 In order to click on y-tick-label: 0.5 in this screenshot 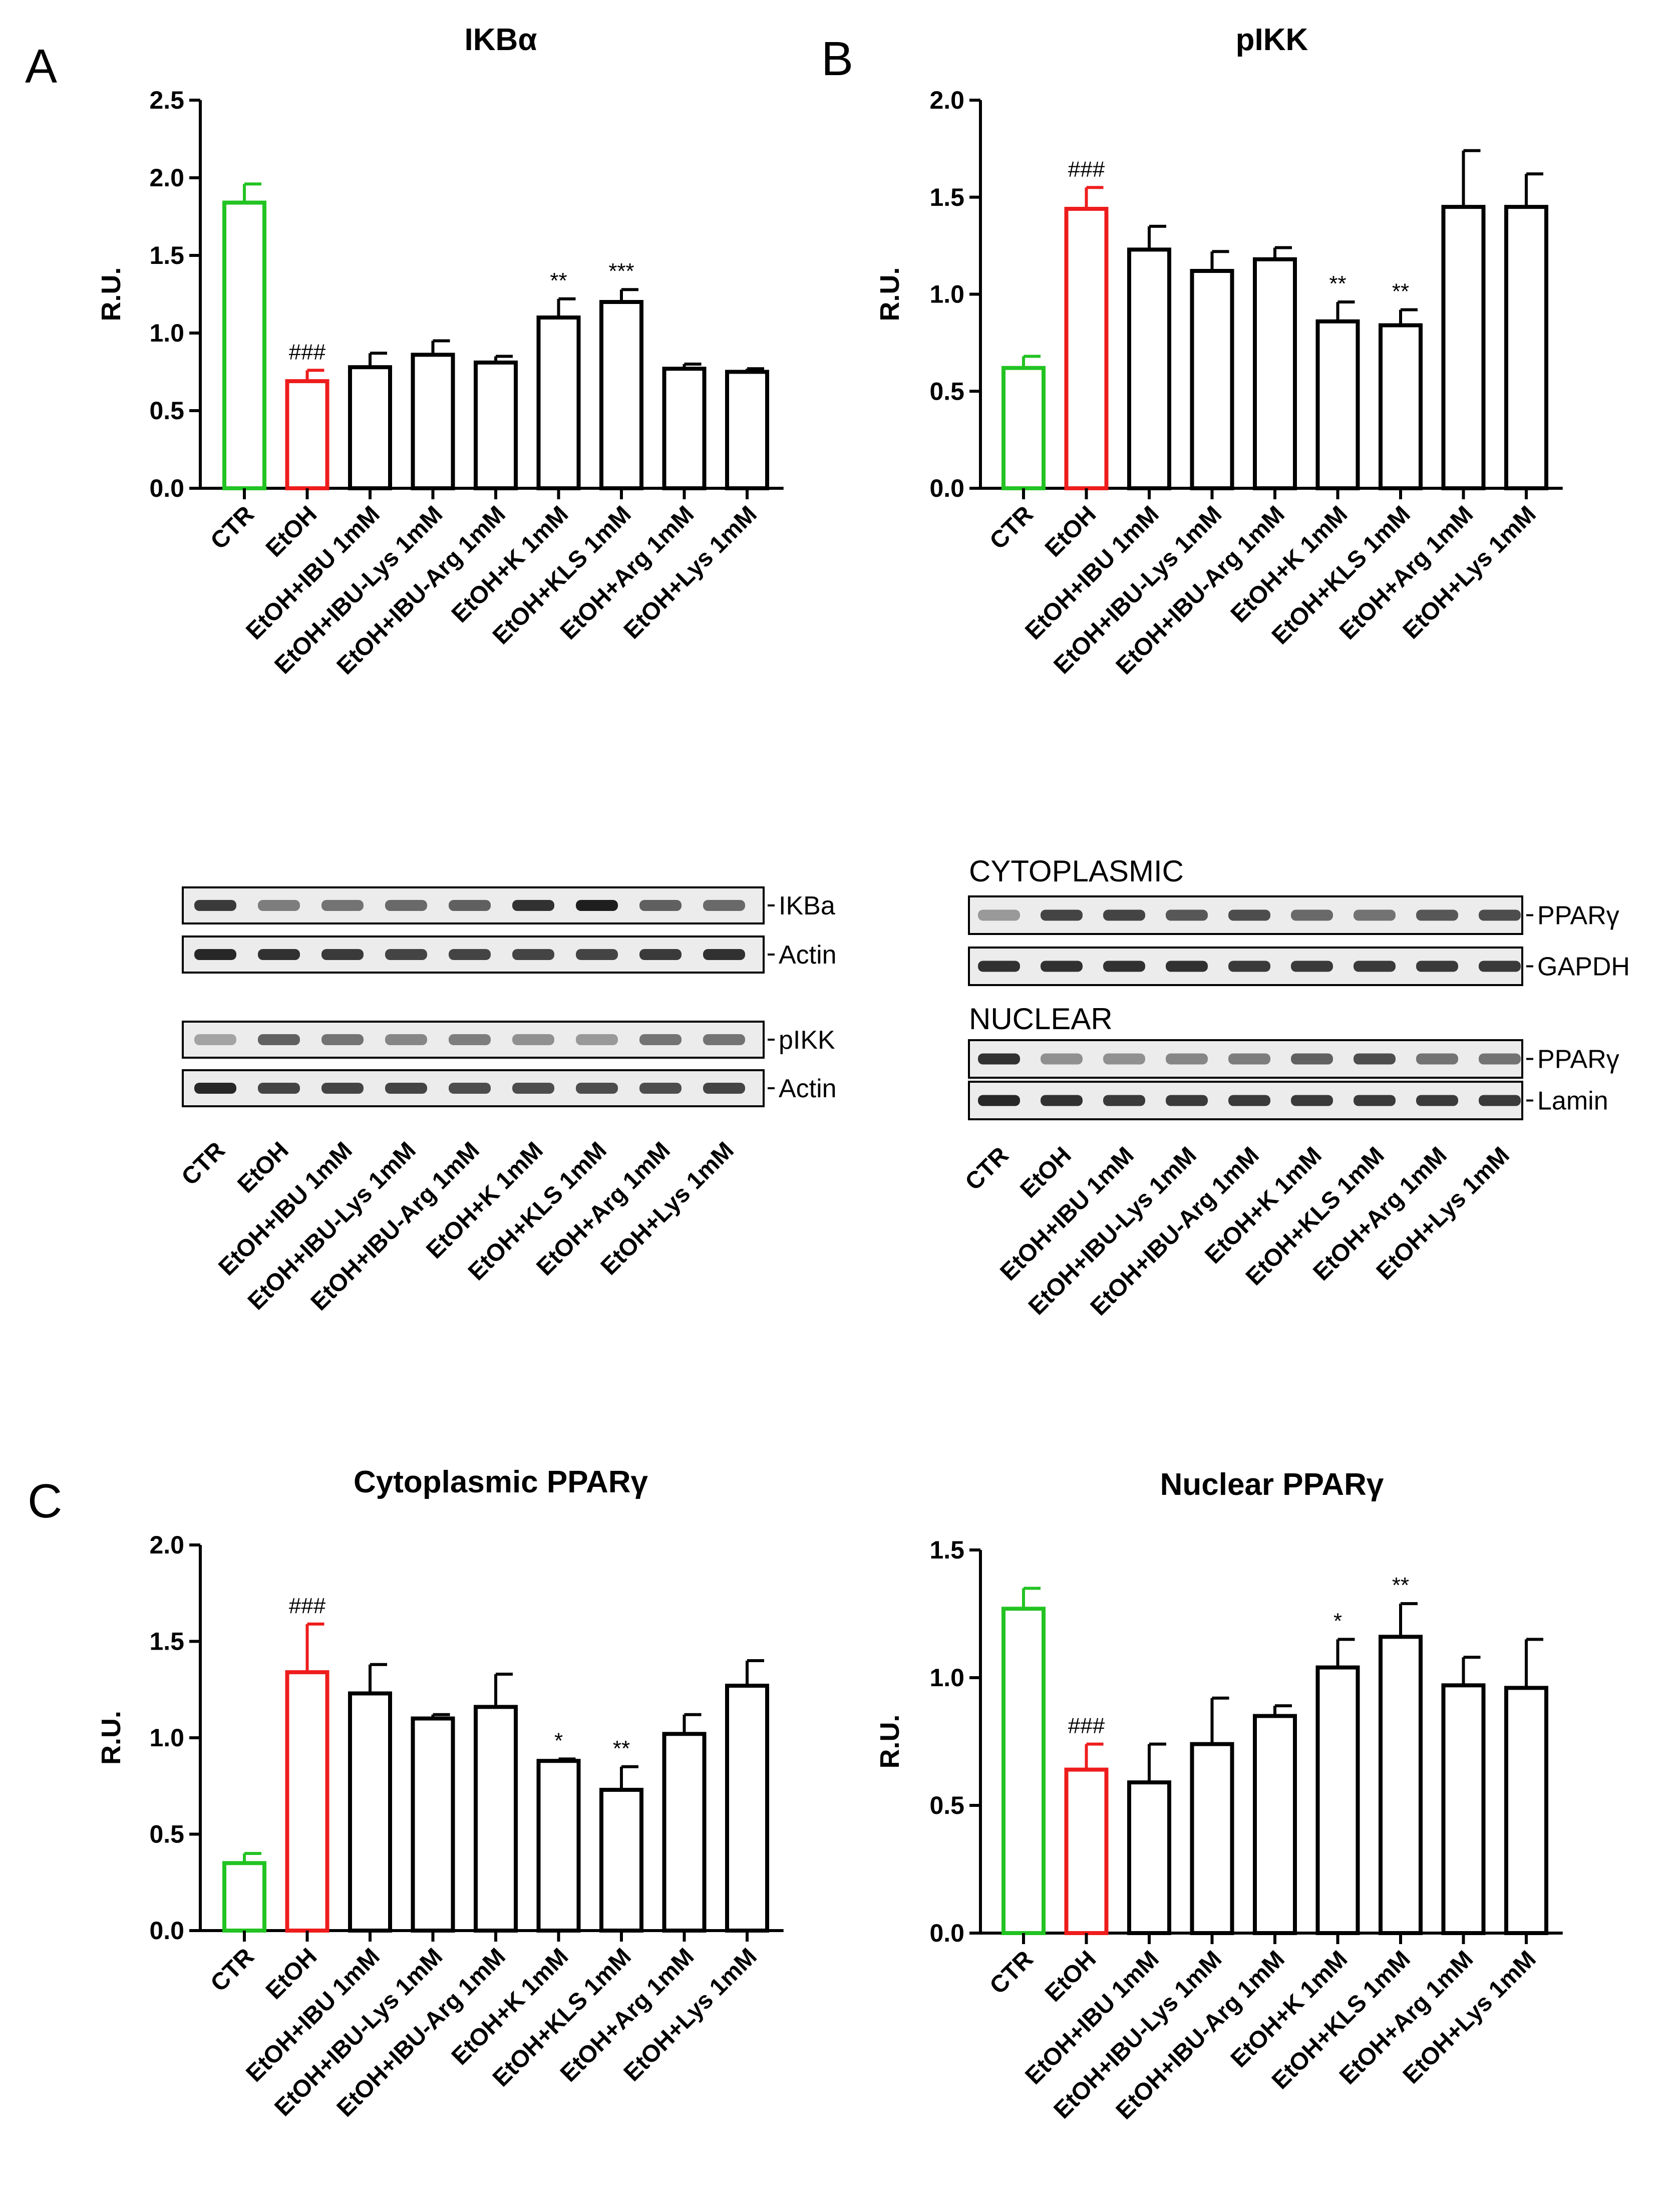, I will do `click(166, 1834)`.